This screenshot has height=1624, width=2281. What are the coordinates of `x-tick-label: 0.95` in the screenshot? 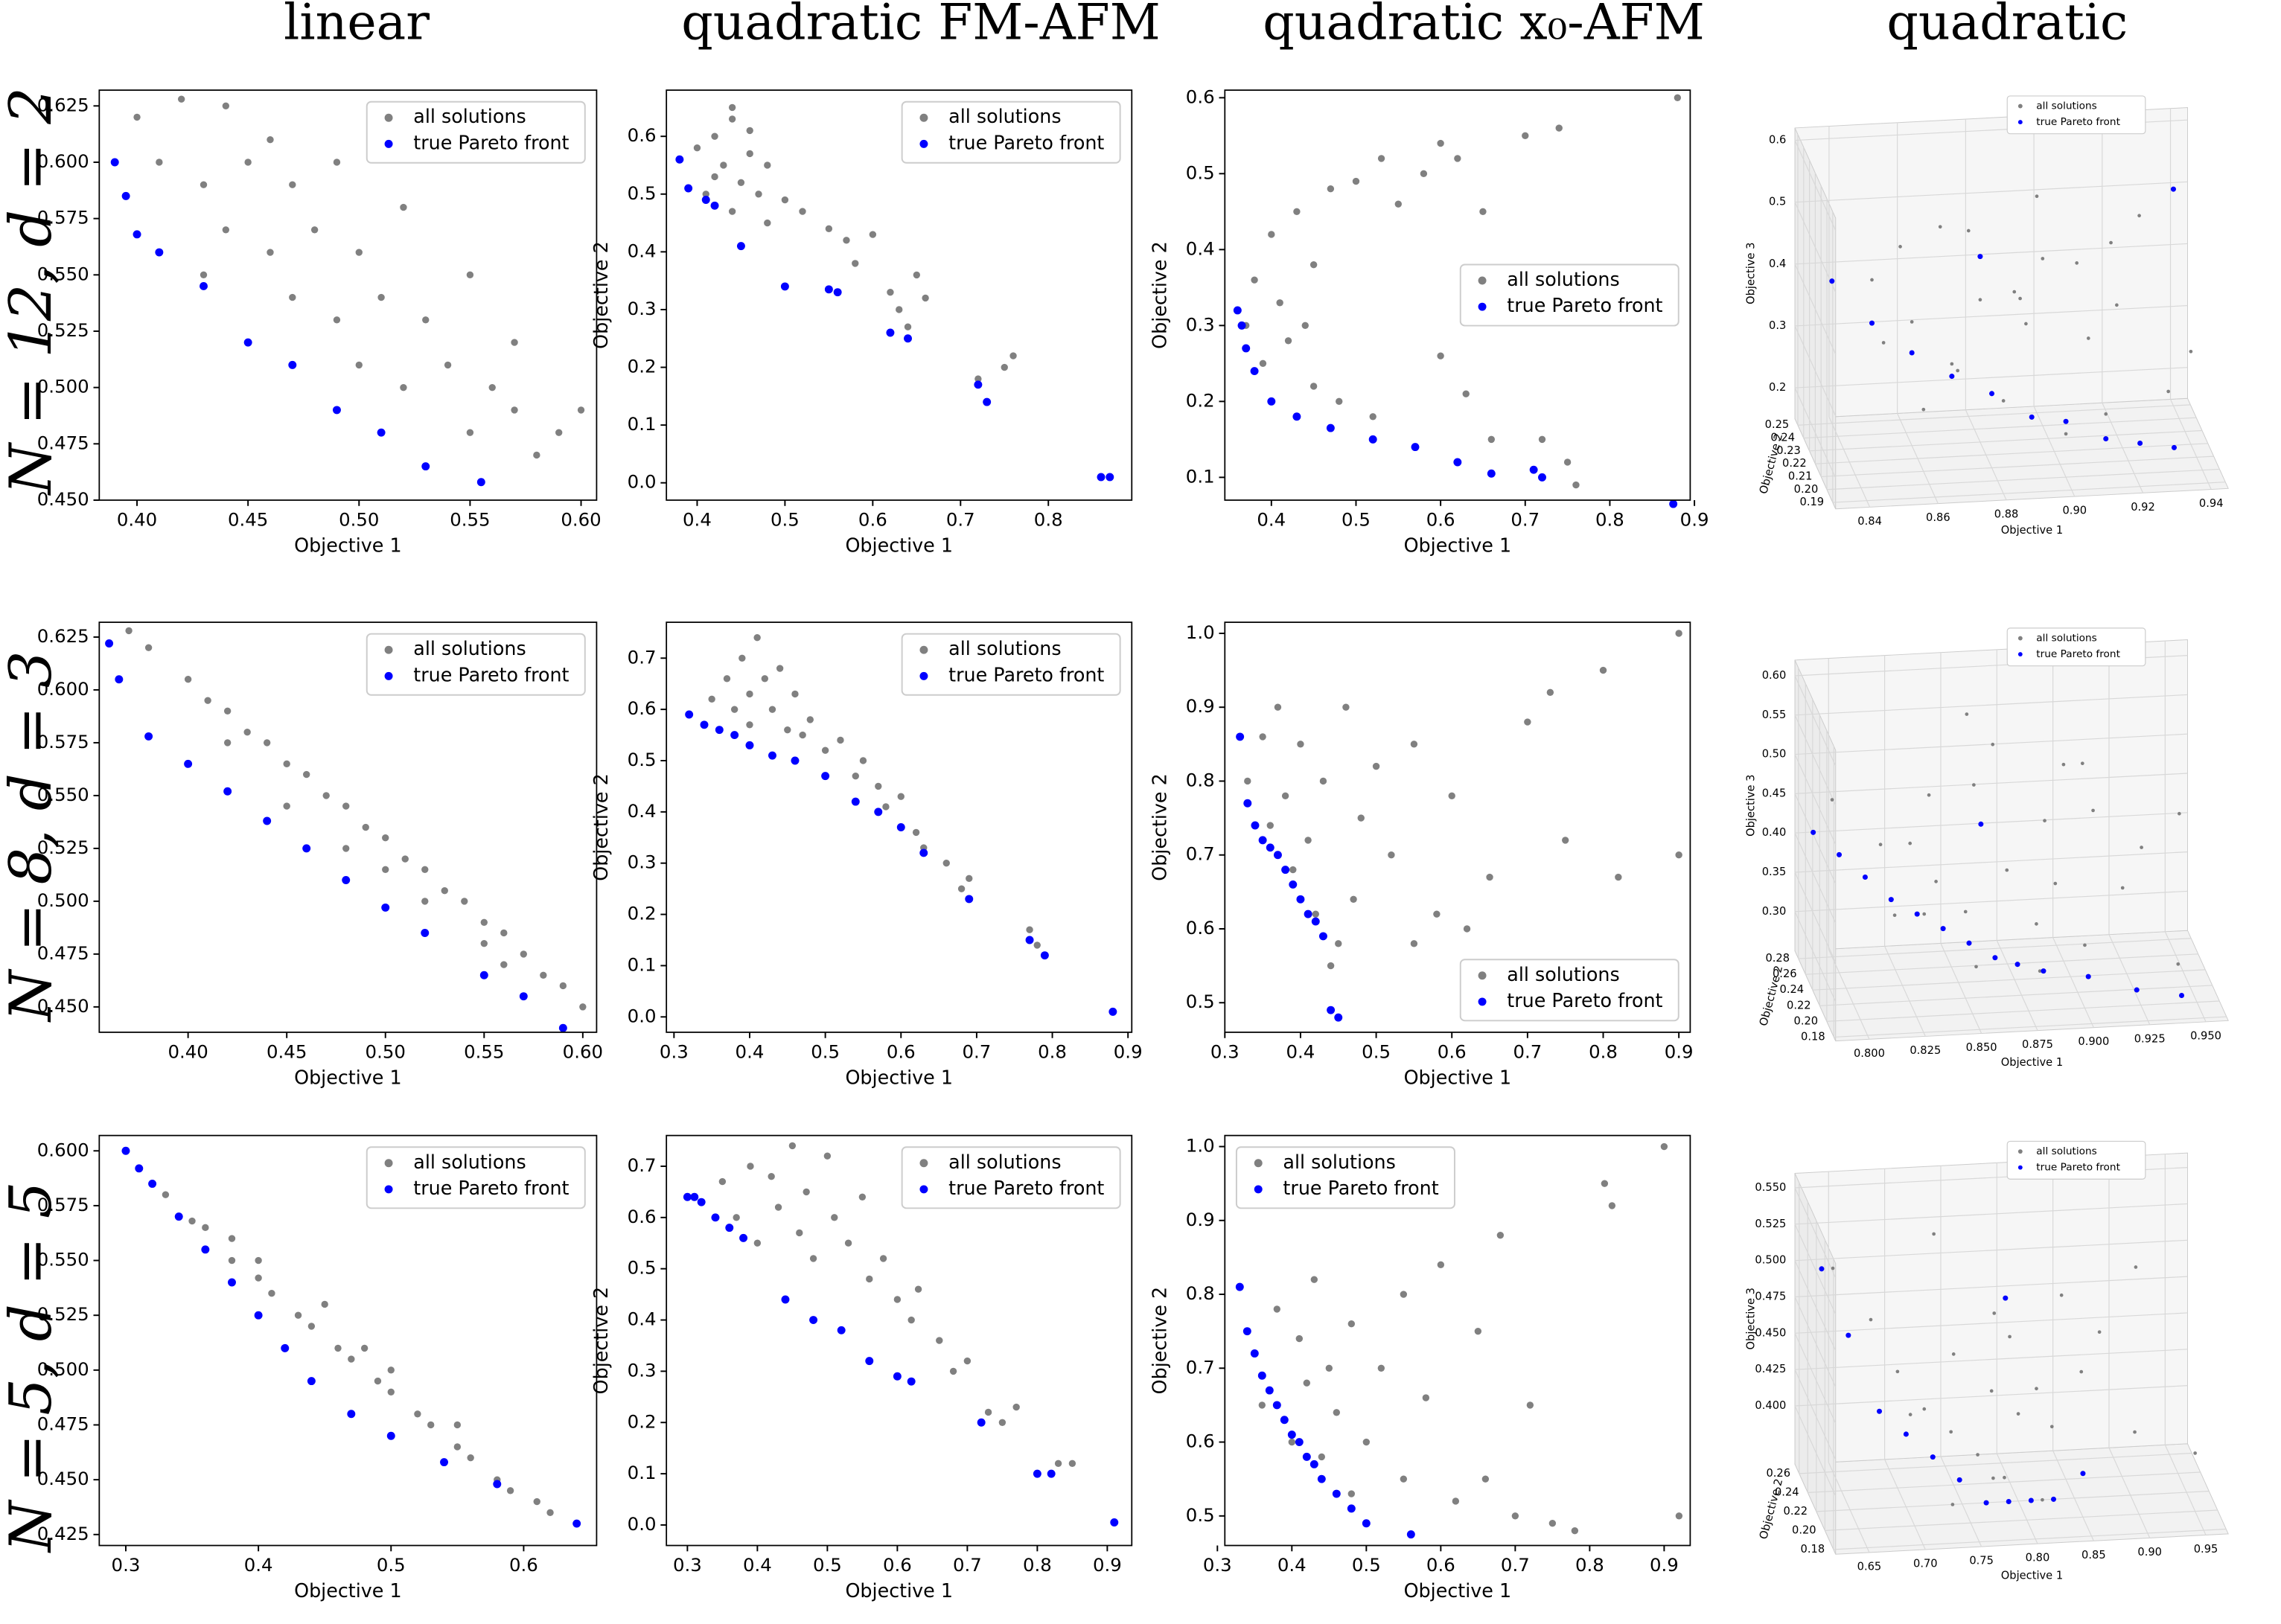 It's located at (2206, 1550).